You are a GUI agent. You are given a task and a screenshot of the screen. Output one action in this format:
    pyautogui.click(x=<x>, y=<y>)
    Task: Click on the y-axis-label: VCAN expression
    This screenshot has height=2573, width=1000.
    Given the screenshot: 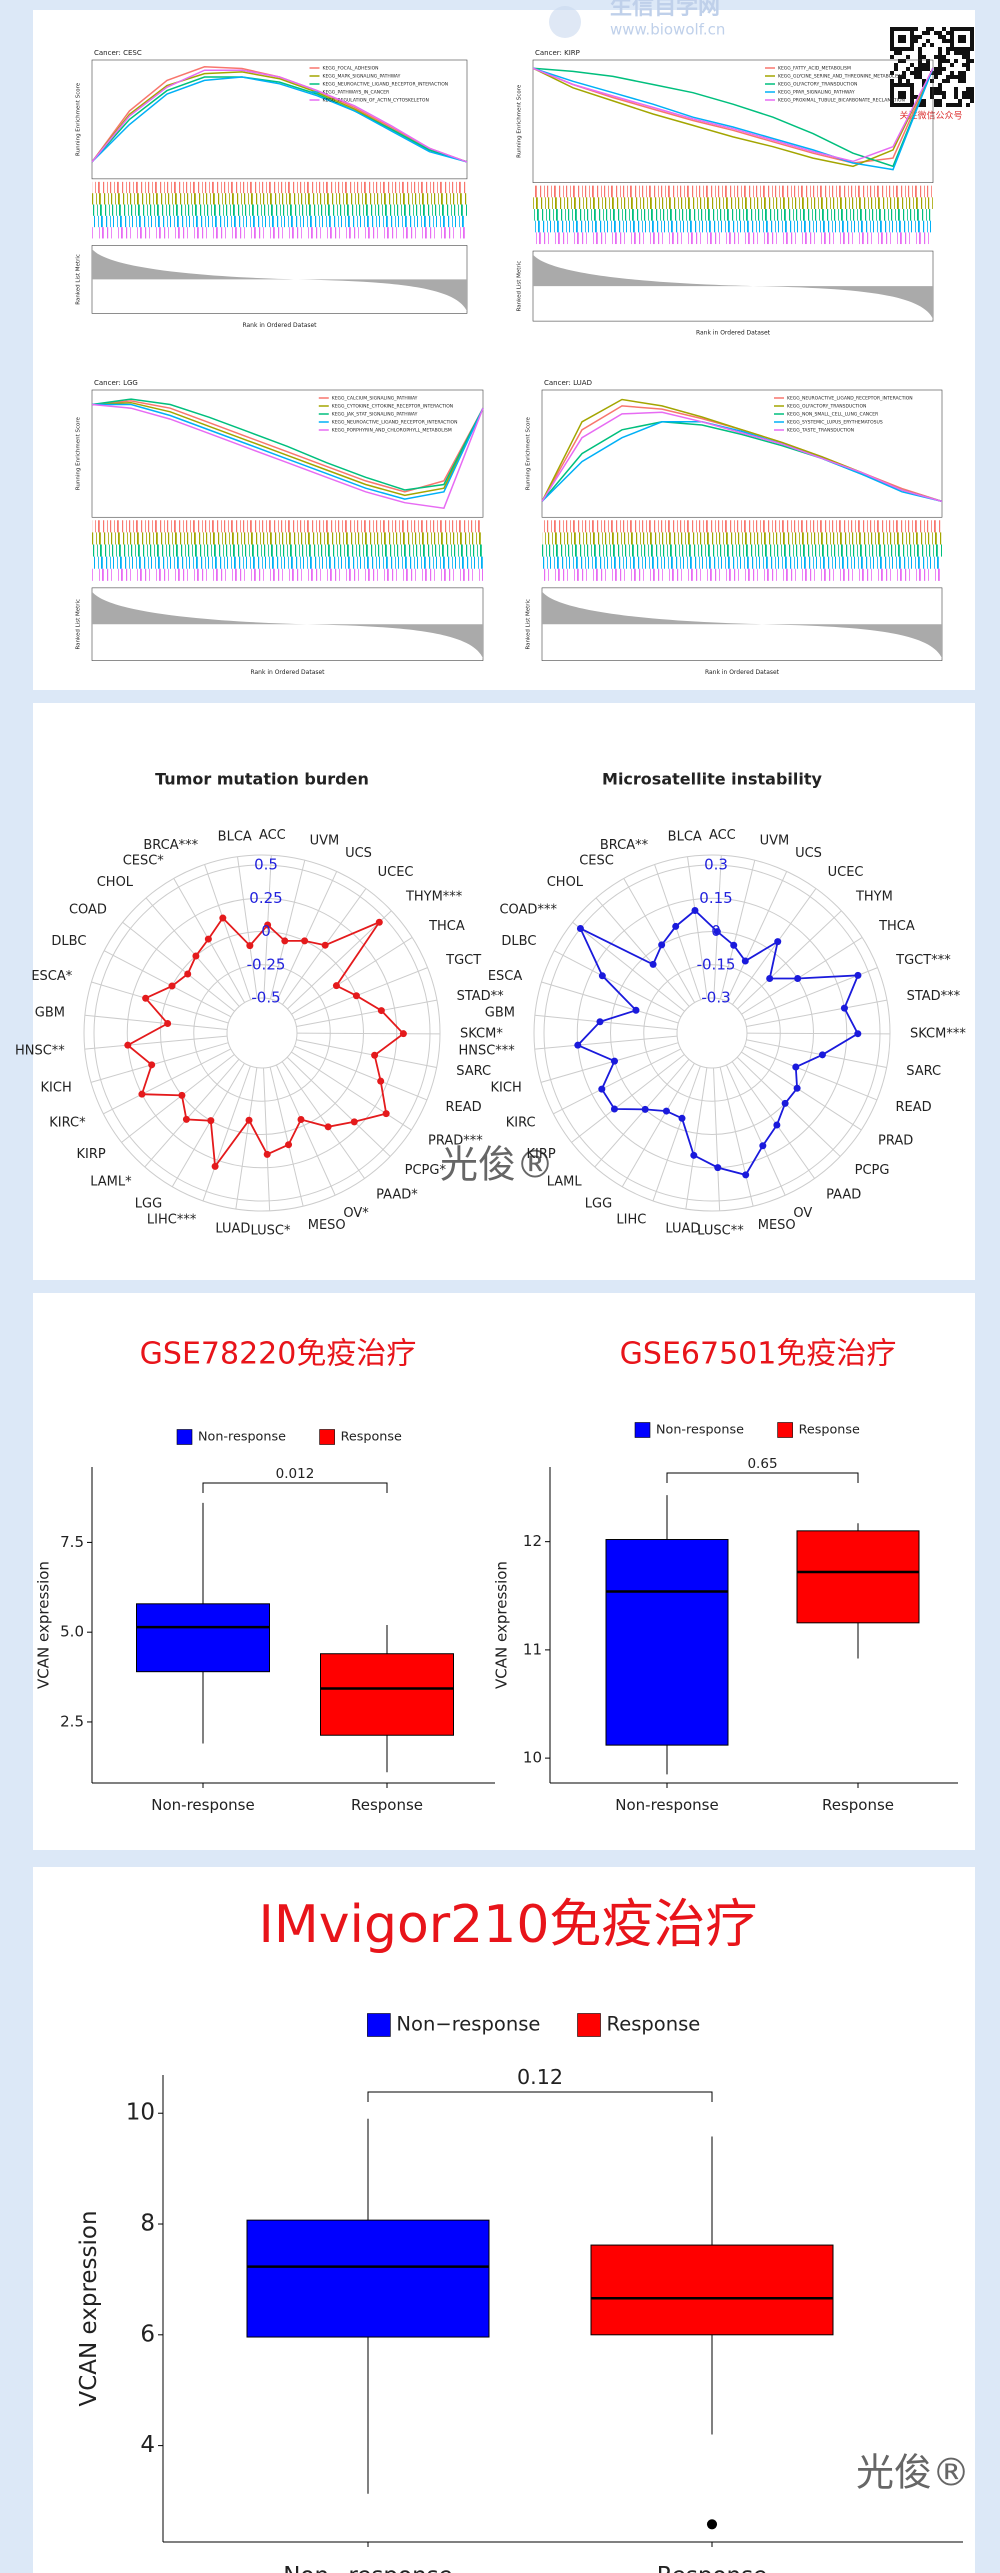 What is the action you would take?
    pyautogui.click(x=89, y=2308)
    